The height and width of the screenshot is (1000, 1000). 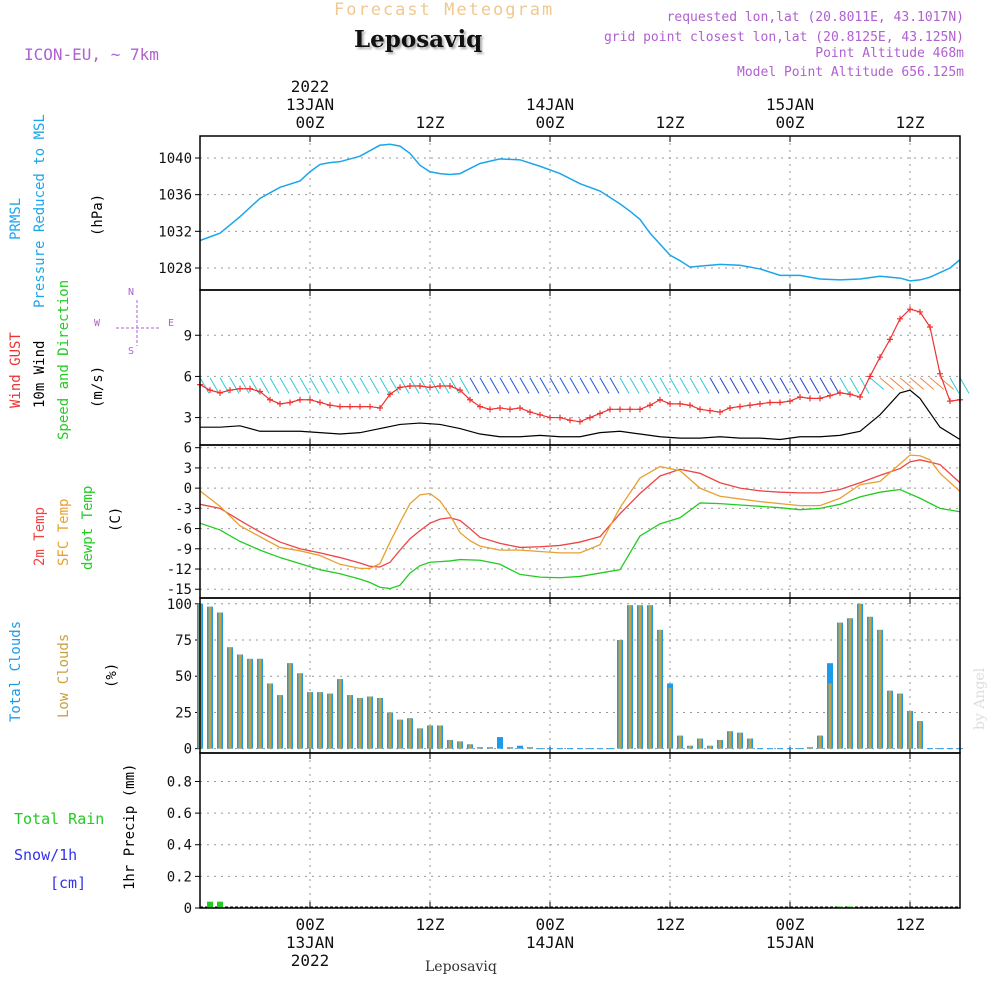 I want to click on top-date-label: 15JAN, so click(x=790, y=104).